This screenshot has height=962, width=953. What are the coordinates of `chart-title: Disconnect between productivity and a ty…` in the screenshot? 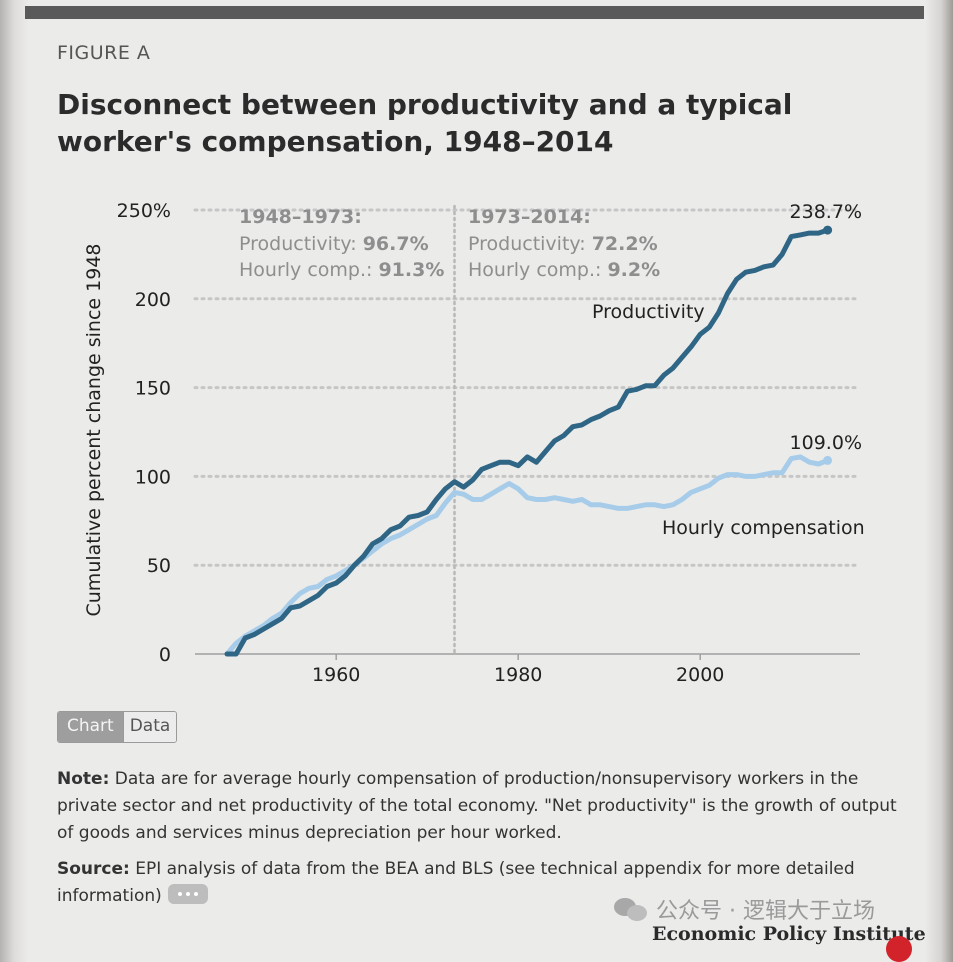 It's located at (425, 123).